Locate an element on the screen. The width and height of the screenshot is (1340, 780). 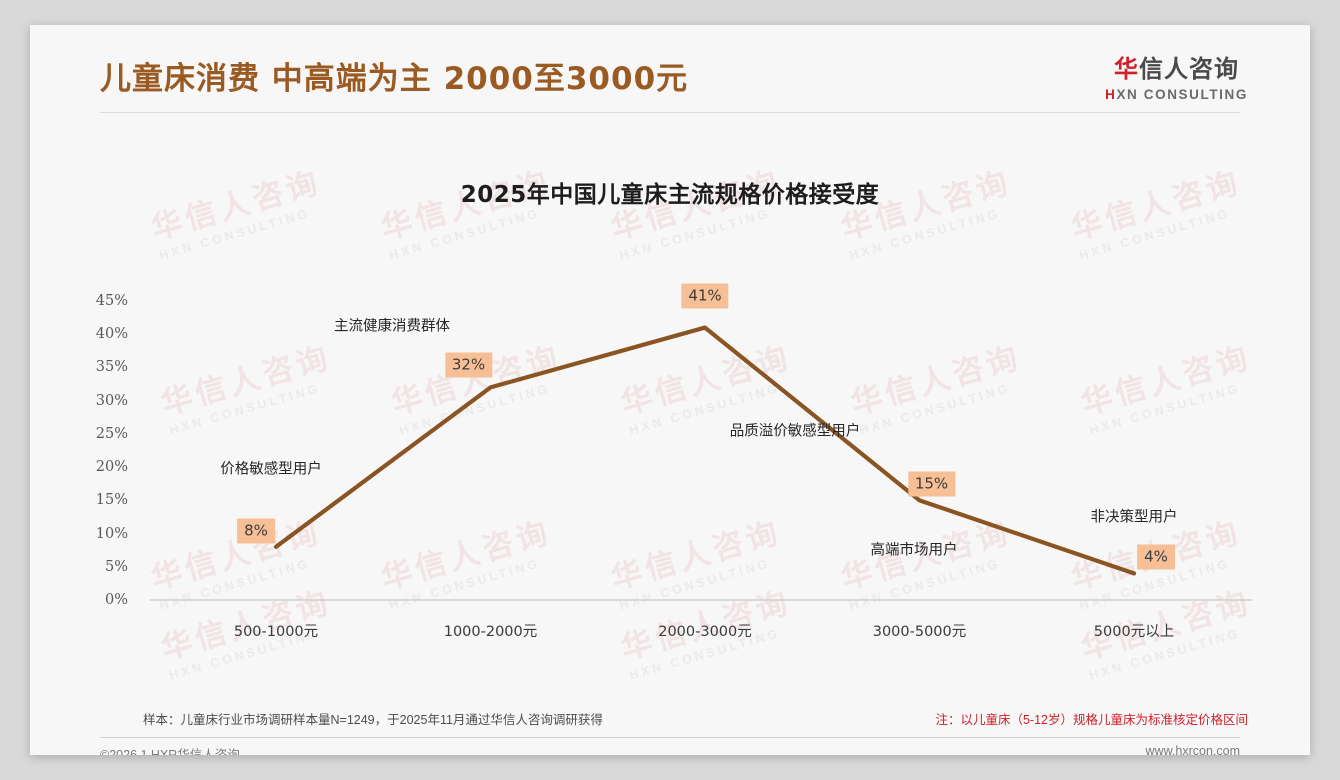
logo-chinese-text: 华信人咨询 is located at coordinates (1176, 69).